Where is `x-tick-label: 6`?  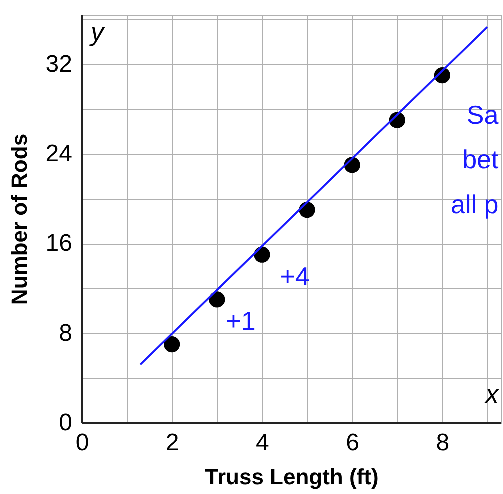 x-tick-label: 6 is located at coordinates (353, 443).